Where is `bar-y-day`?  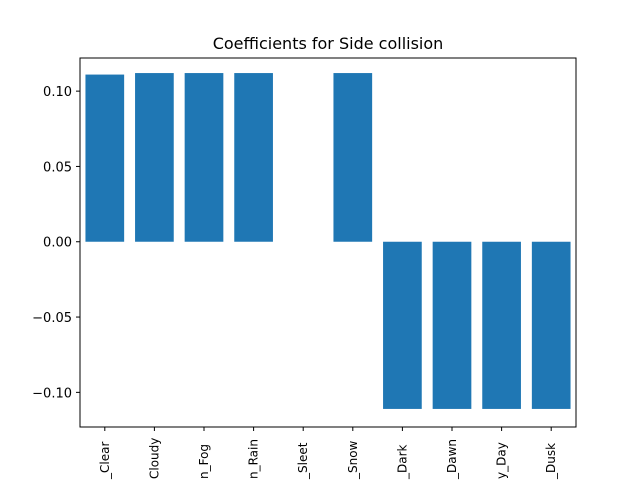 bar-y-day is located at coordinates (501, 325).